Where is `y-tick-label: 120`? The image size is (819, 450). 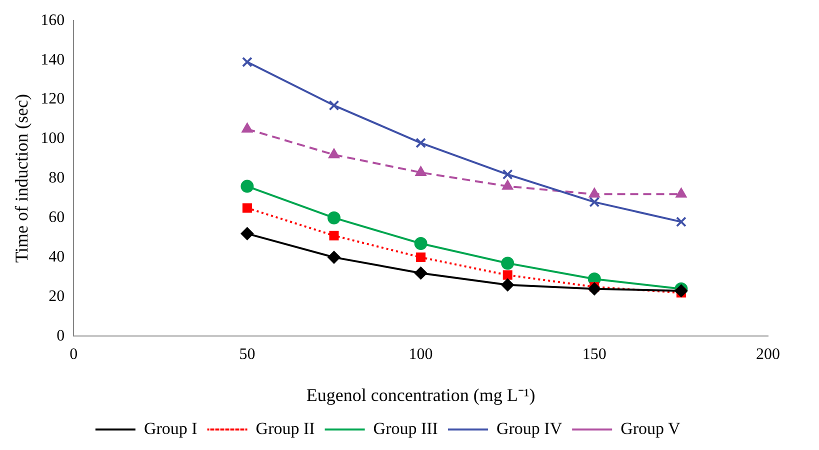 y-tick-label: 120 is located at coordinates (52, 99).